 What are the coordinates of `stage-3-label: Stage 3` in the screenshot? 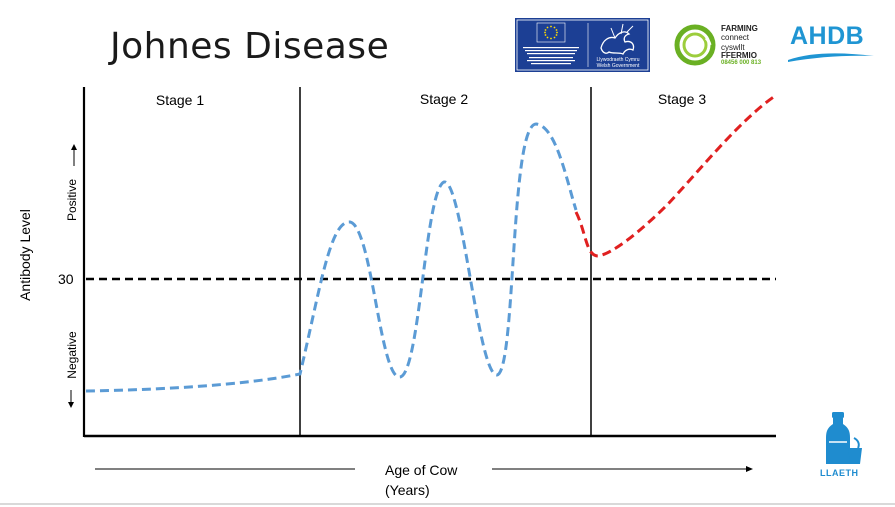 It's located at (682, 99).